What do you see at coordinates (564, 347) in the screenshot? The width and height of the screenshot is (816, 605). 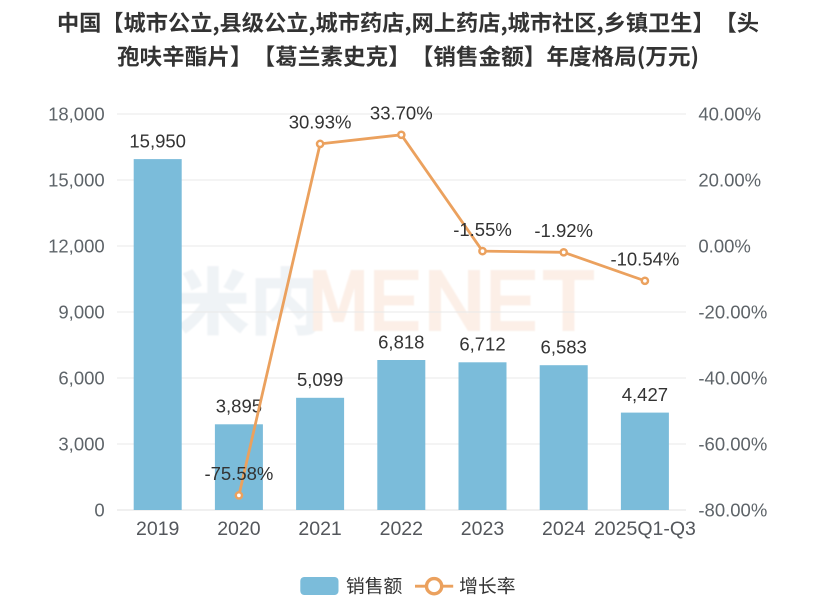 I see `svg-text: 6,583` at bounding box center [564, 347].